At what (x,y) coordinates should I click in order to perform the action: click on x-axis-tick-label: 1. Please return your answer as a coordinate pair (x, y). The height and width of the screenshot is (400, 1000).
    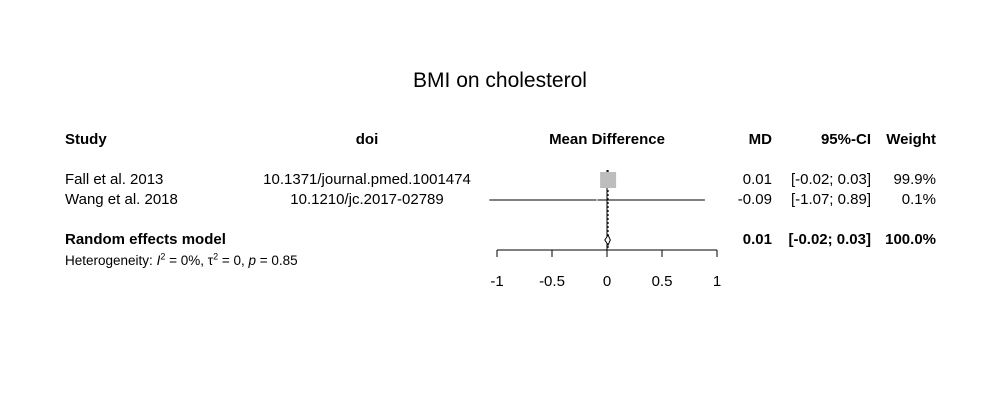
    Looking at the image, I should click on (717, 281).